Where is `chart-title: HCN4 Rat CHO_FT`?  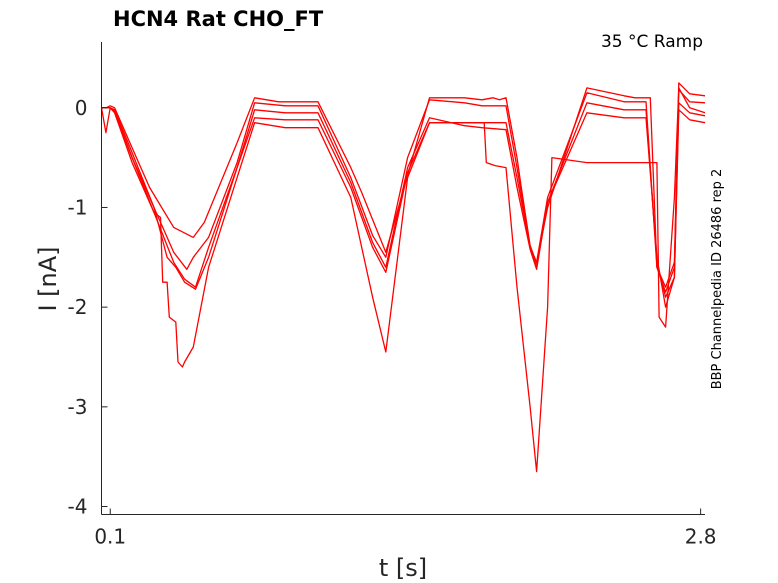
chart-title: HCN4 Rat CHO_FT is located at coordinates (218, 19).